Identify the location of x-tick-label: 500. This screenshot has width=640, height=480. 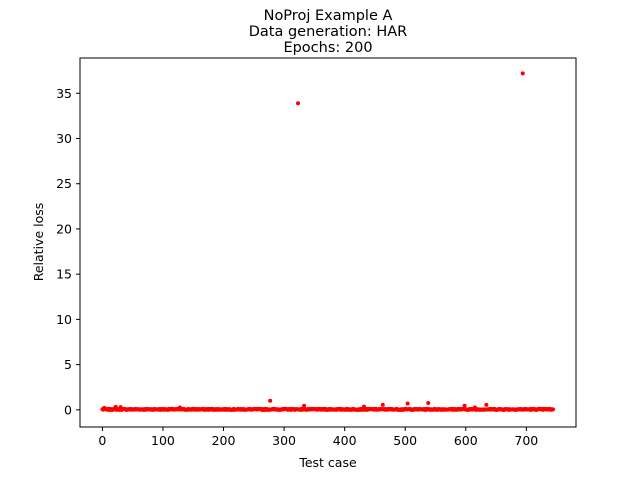
(405, 440).